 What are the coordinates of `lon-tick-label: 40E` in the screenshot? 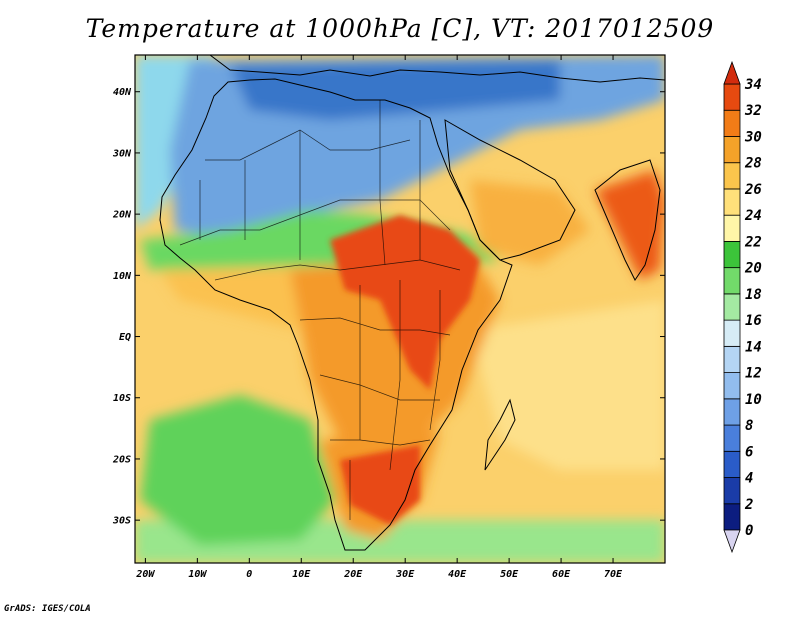 It's located at (457, 574).